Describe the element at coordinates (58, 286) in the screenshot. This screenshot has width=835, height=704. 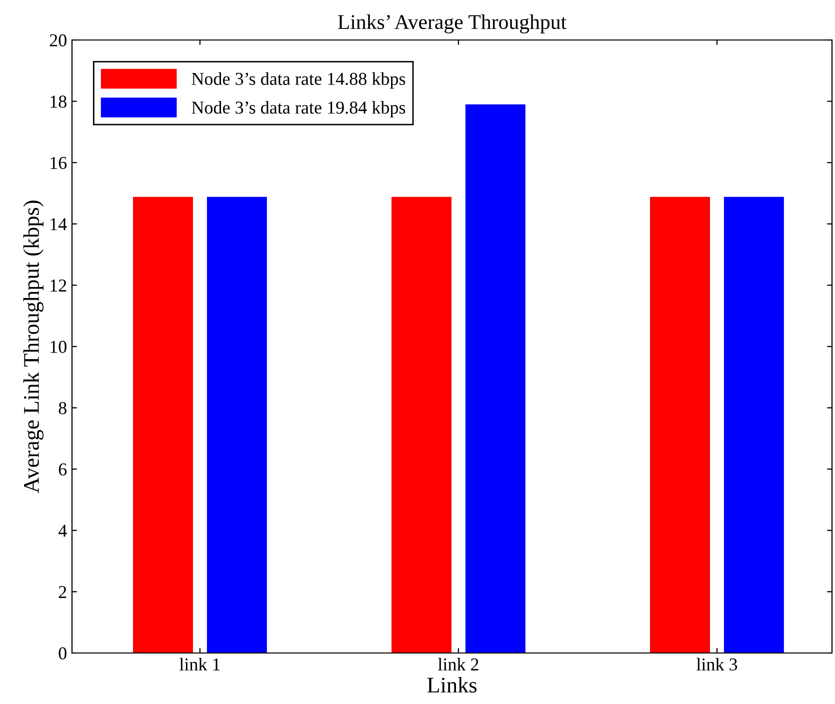
I see `y-tick-label: 12` at that location.